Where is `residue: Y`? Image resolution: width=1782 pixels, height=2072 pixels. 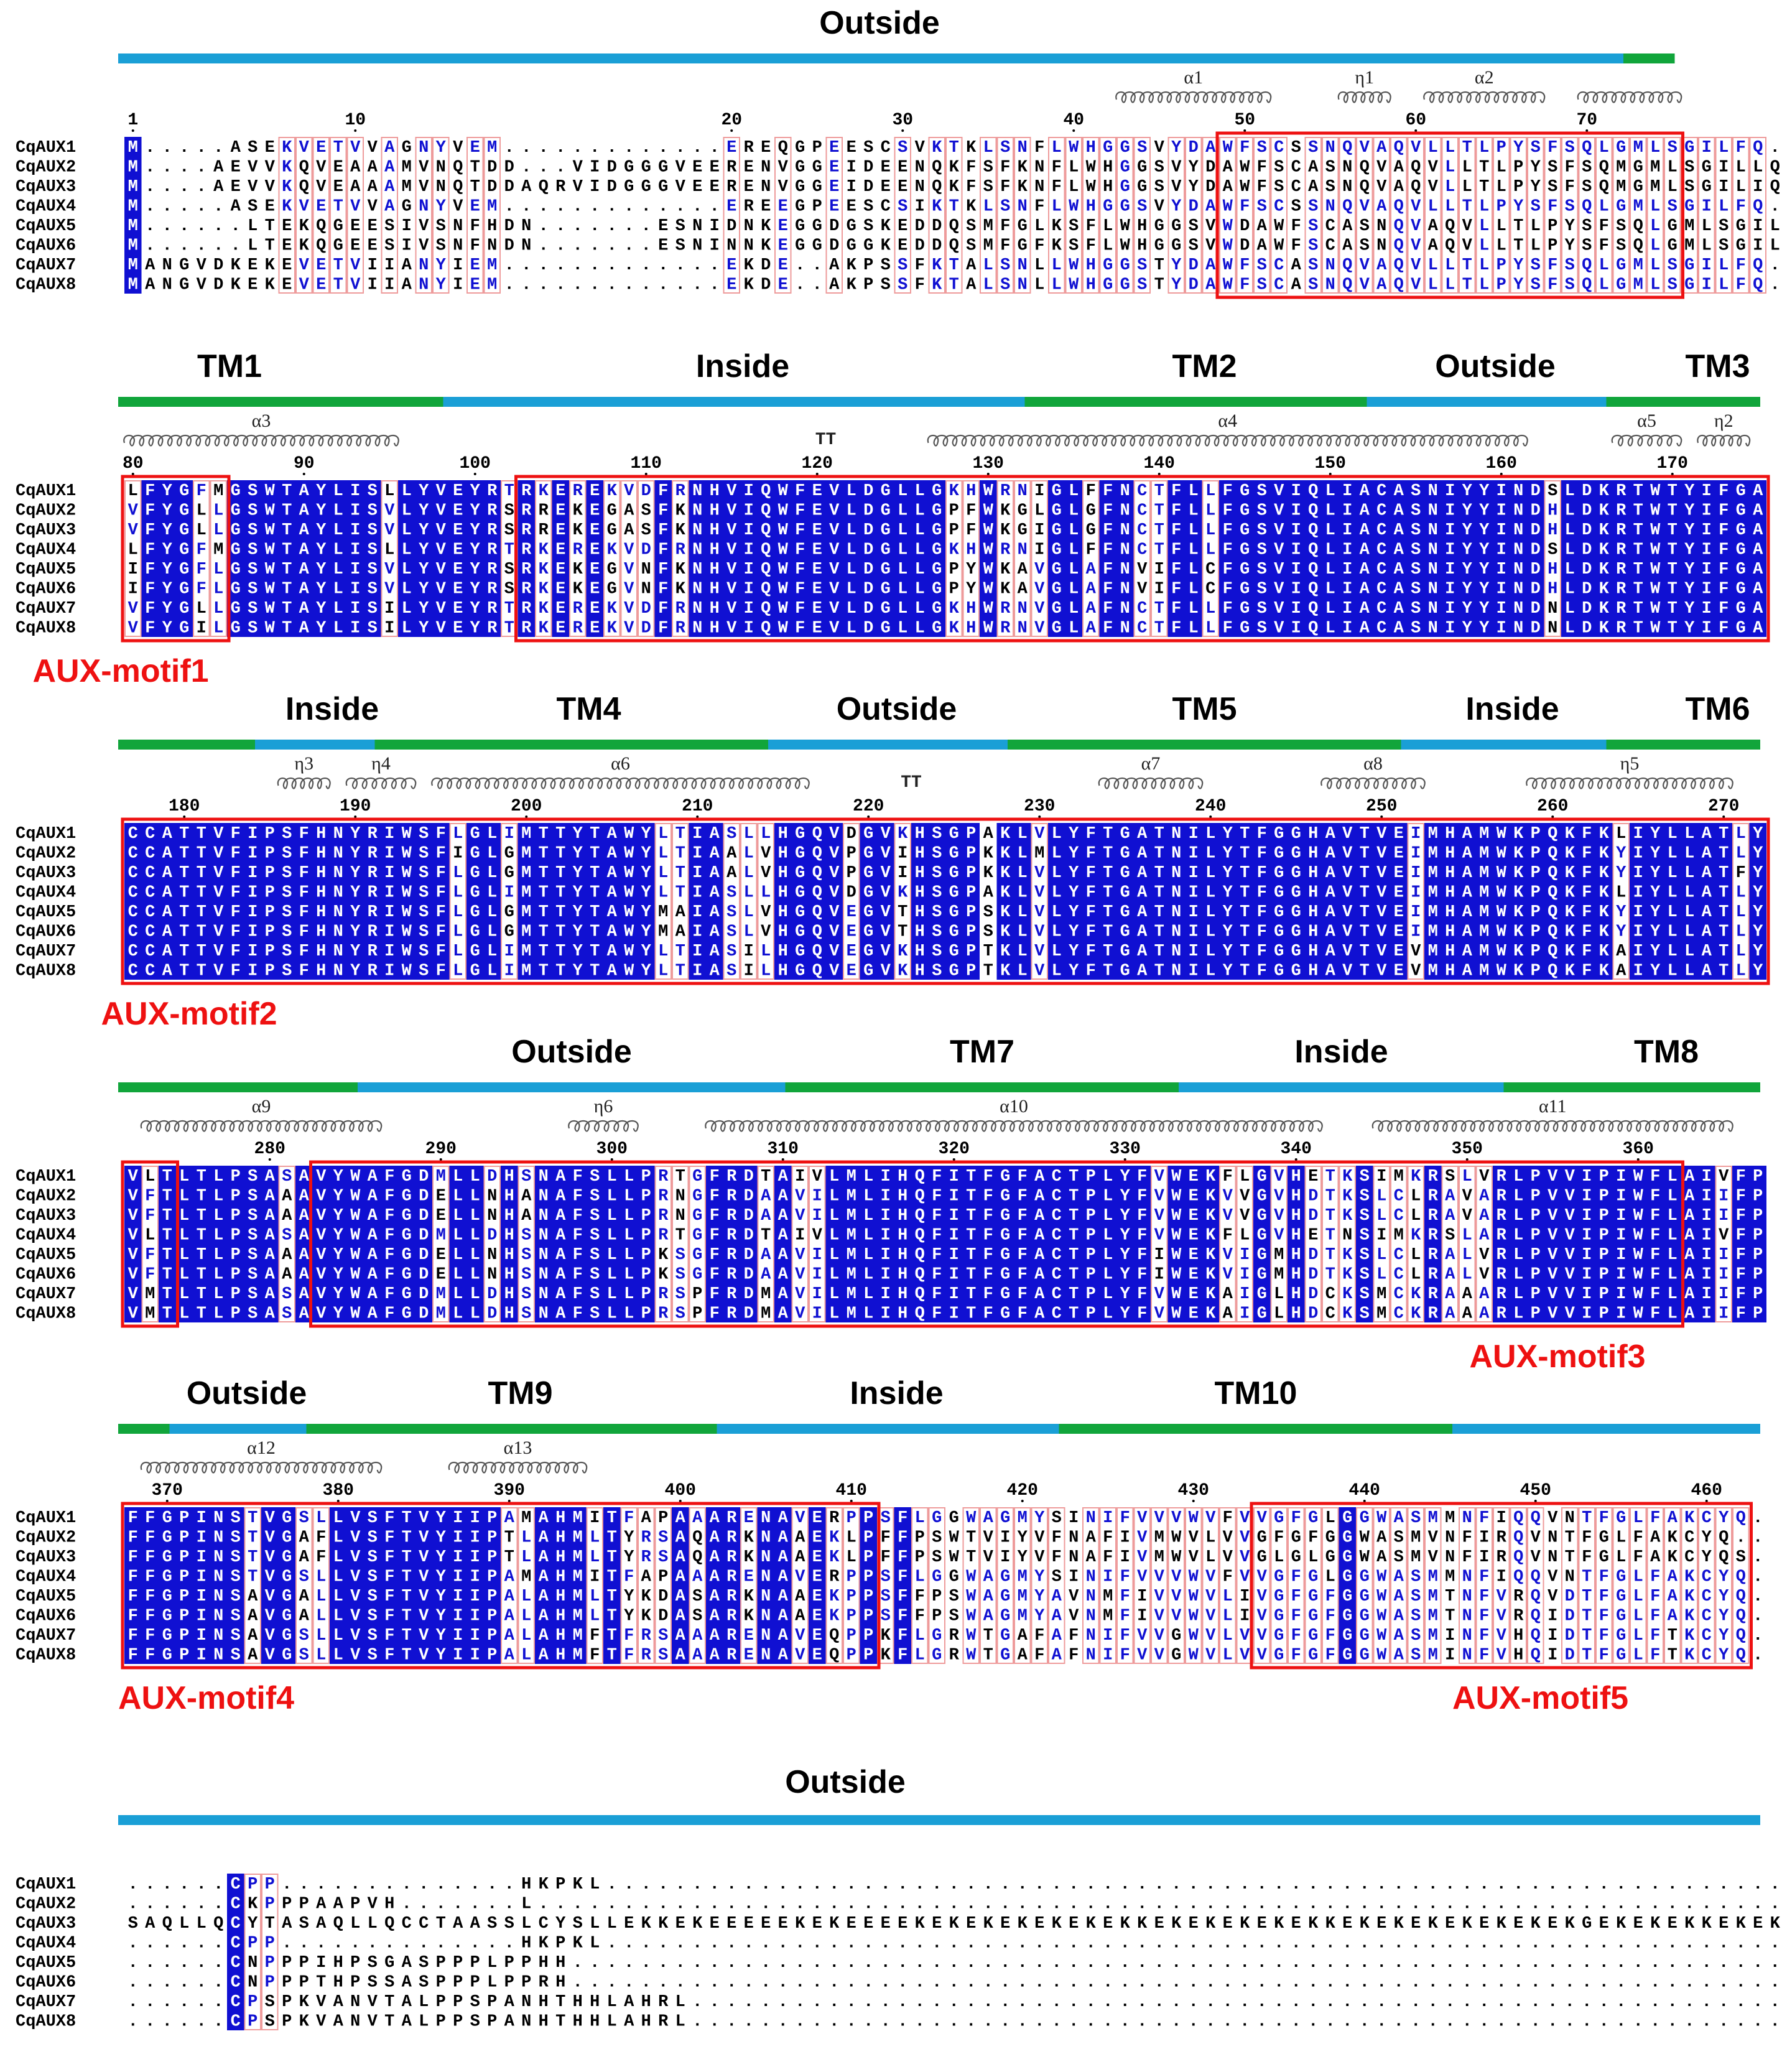 residue: Y is located at coordinates (1125, 1196).